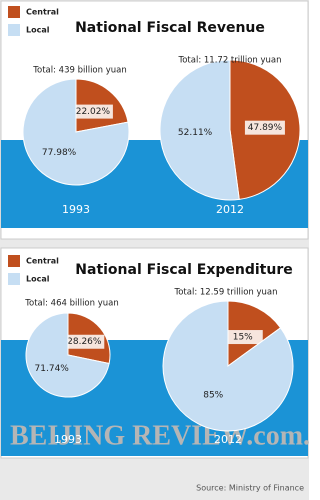 This screenshot has width=320, height=500. I want to click on value-label: 15%, so click(243, 338).